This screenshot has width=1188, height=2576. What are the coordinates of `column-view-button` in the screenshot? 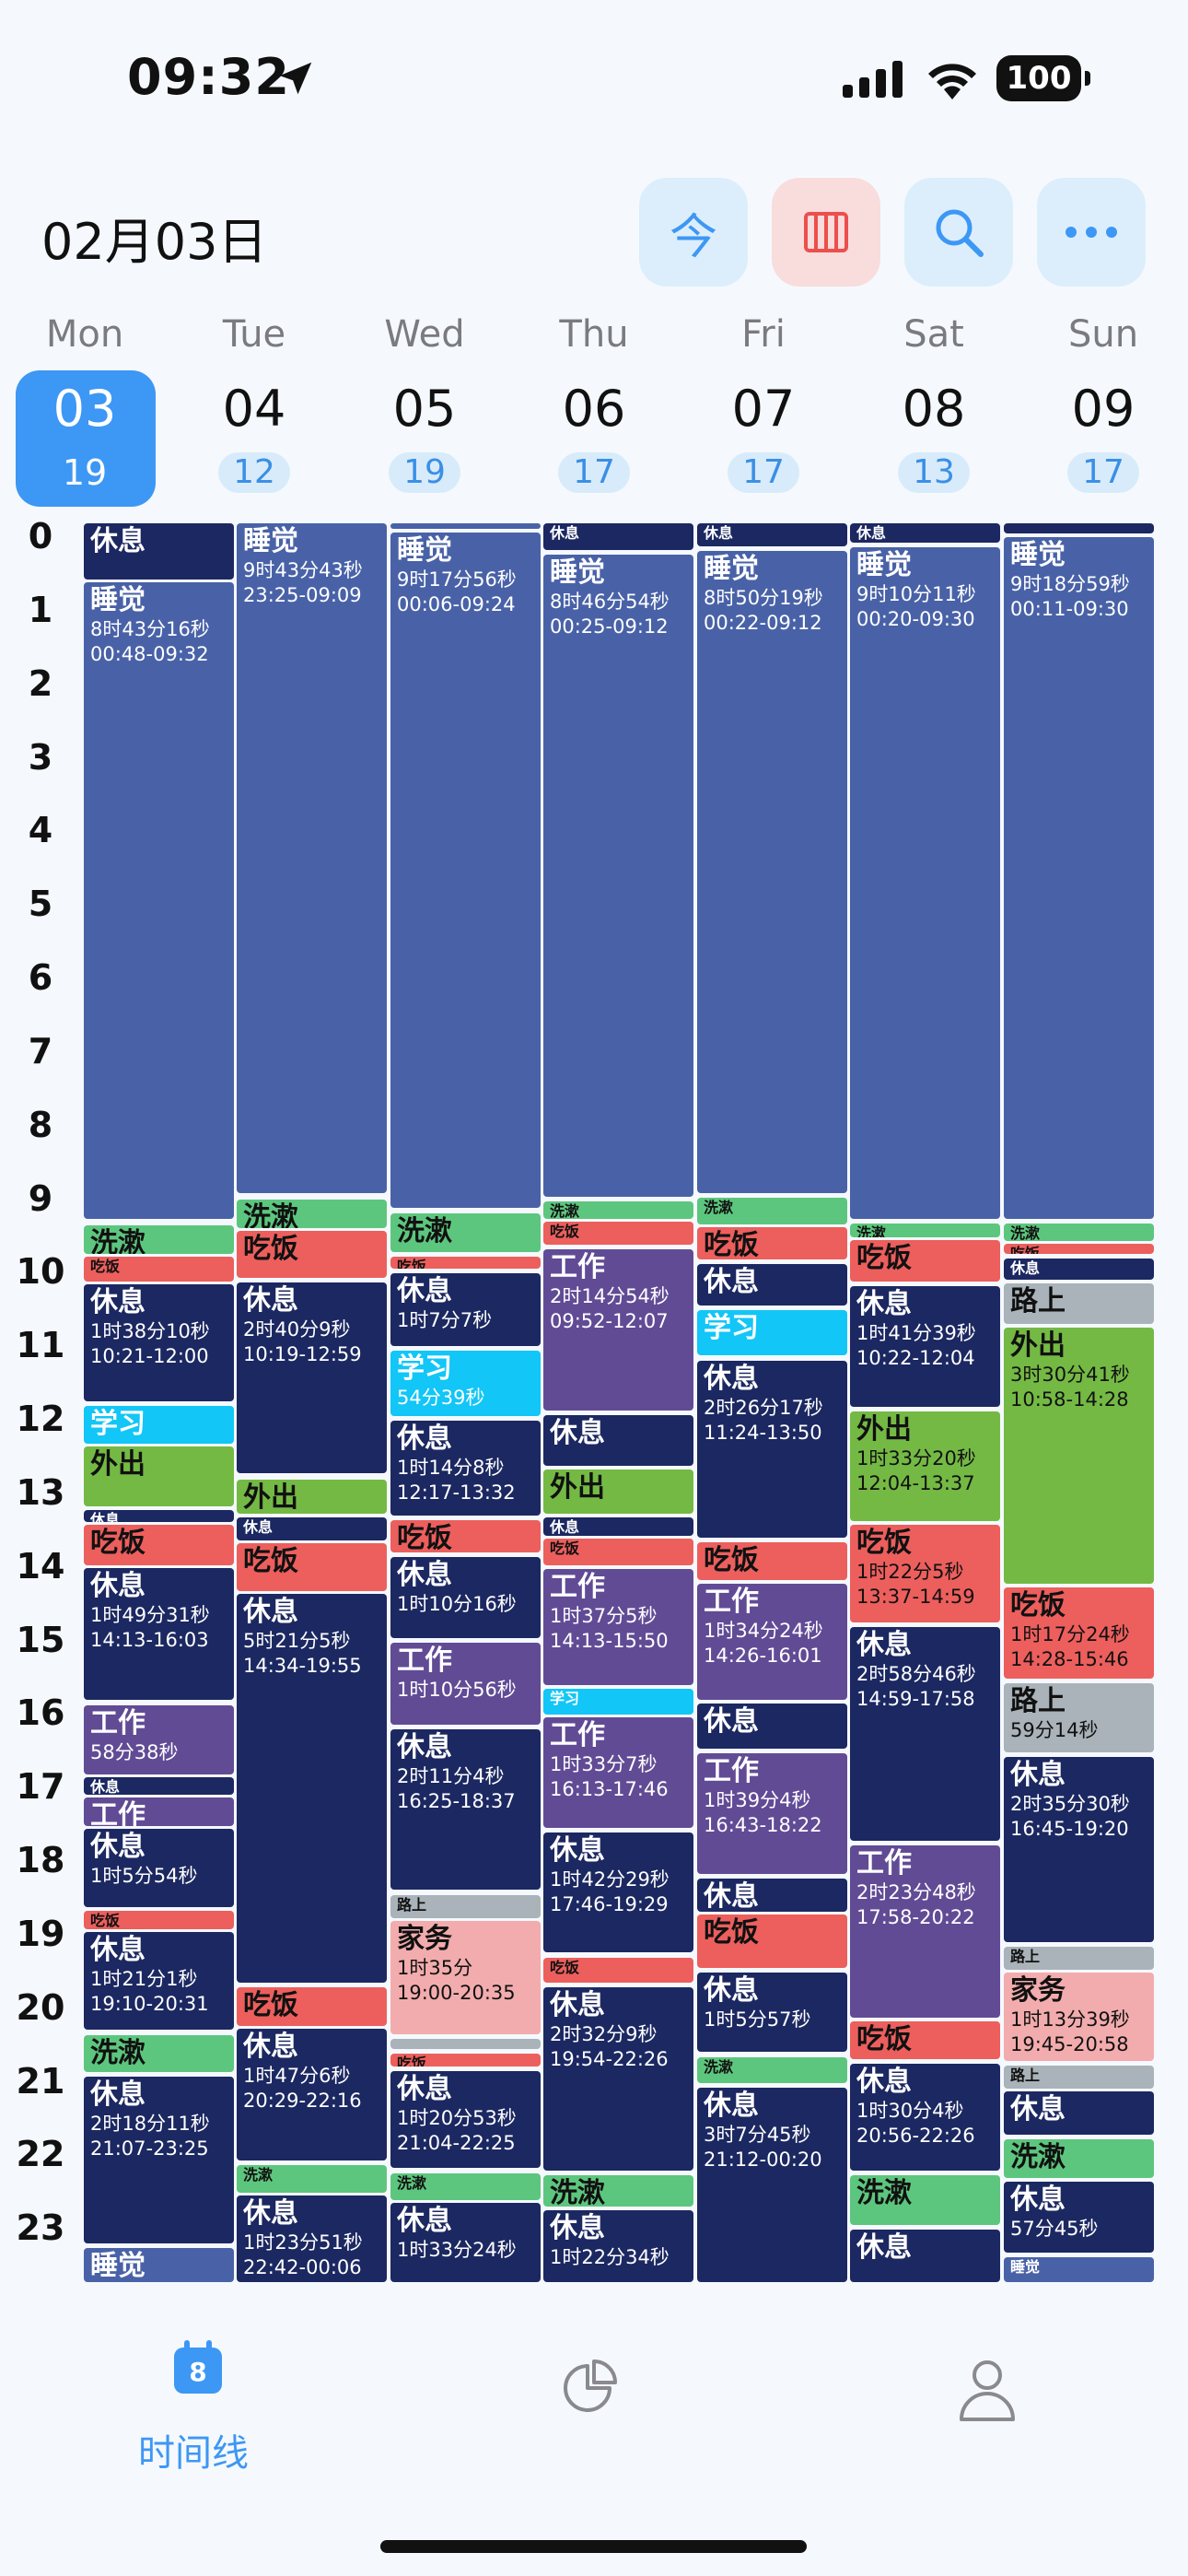 It's located at (826, 232).